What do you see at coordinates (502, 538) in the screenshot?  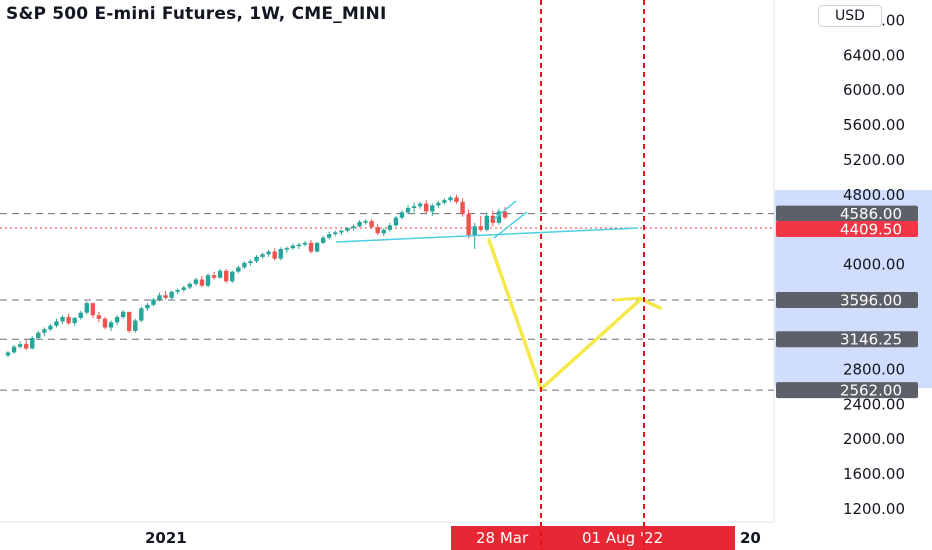 I see `date-label-mar: 28 Mar` at bounding box center [502, 538].